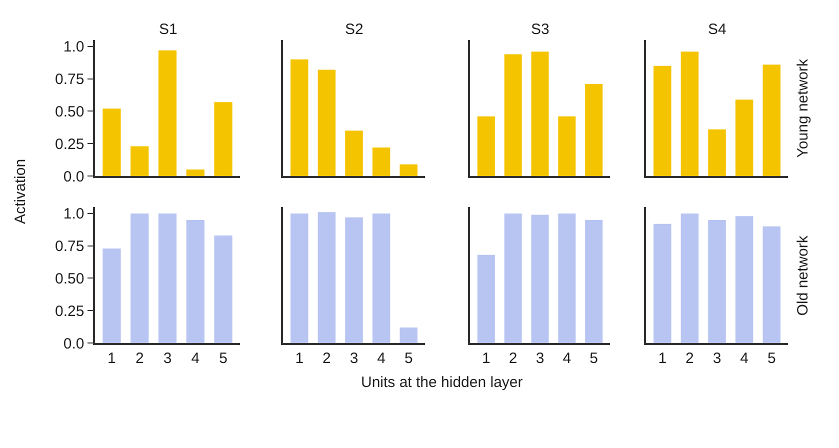  Describe the element at coordinates (803, 275) in the screenshot. I see `y2-axis-title: Old network` at that location.